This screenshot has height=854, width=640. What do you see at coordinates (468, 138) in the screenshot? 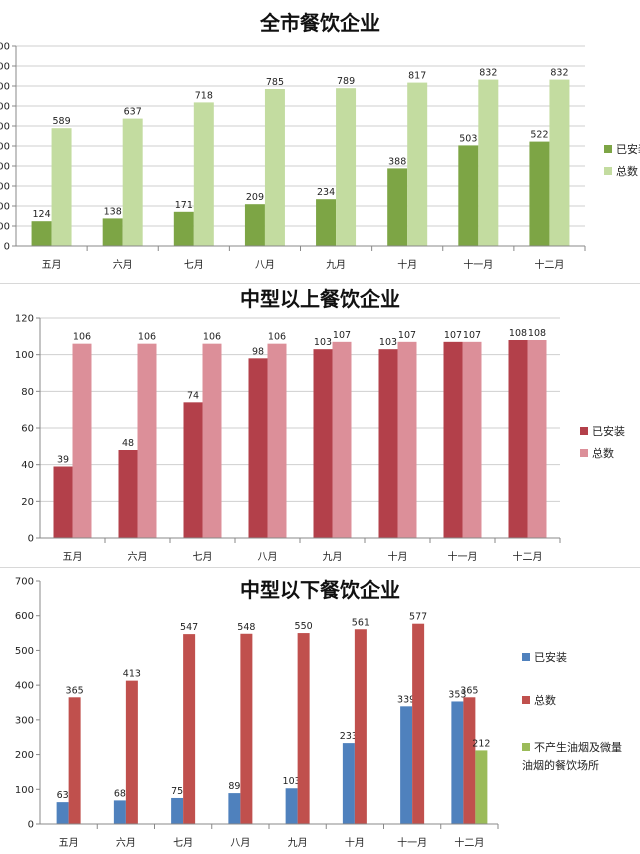
I see `data-label: 503` at bounding box center [468, 138].